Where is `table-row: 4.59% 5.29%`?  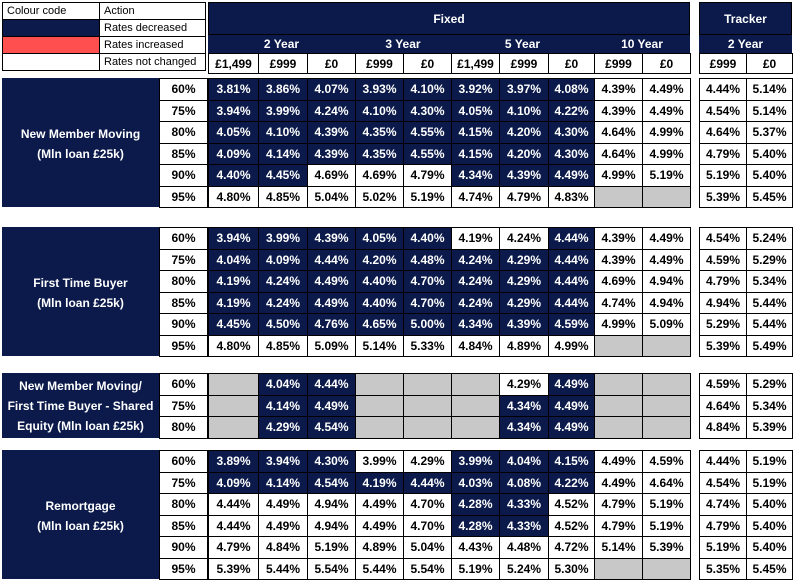 table-row: 4.59% 5.29% is located at coordinates (746, 259).